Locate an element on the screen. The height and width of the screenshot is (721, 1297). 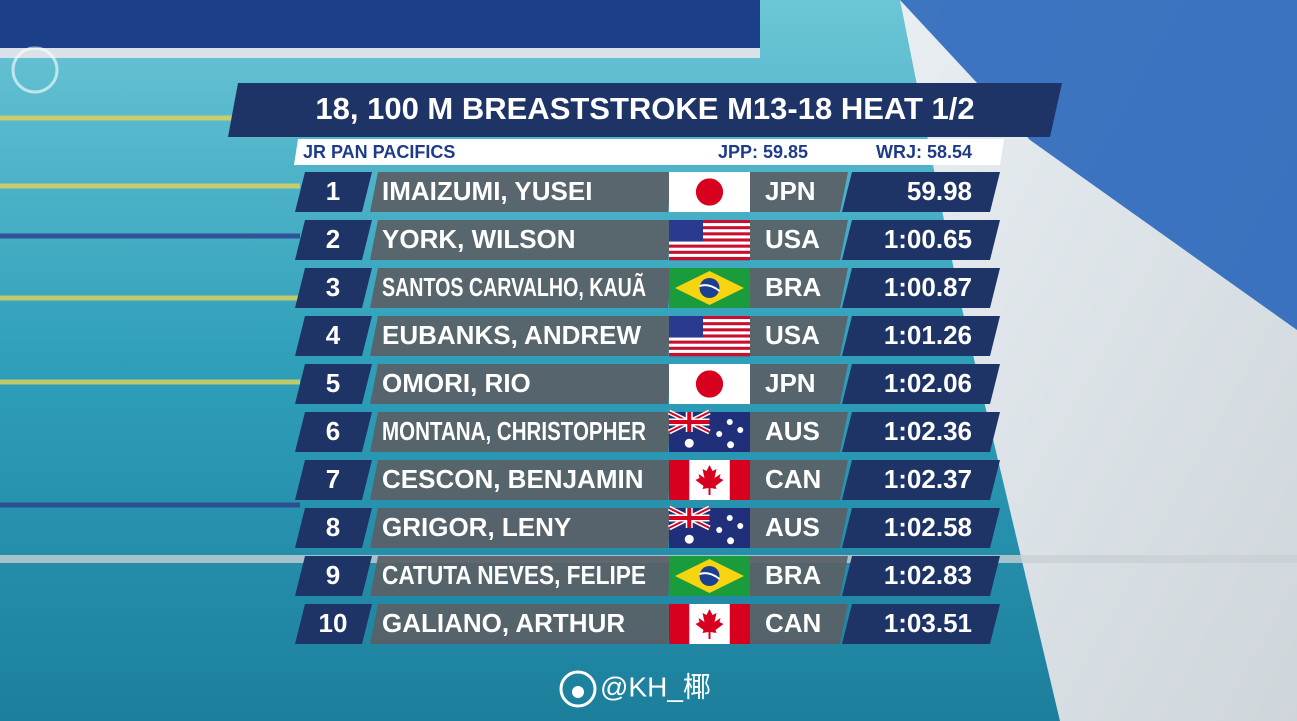
result-row: 7 CESCON, BENJAMIN CAN 1:02.37 is located at coordinates (647, 480).